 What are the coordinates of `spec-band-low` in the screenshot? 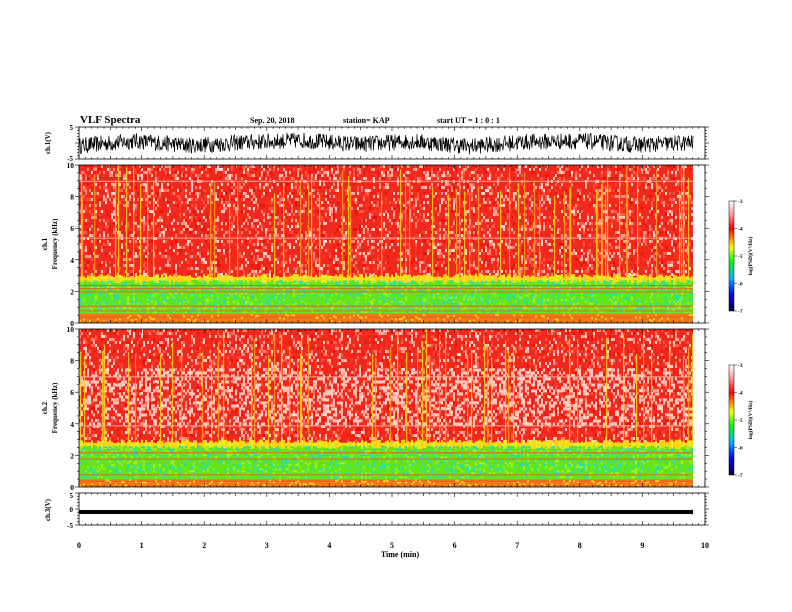 It's located at (386, 318).